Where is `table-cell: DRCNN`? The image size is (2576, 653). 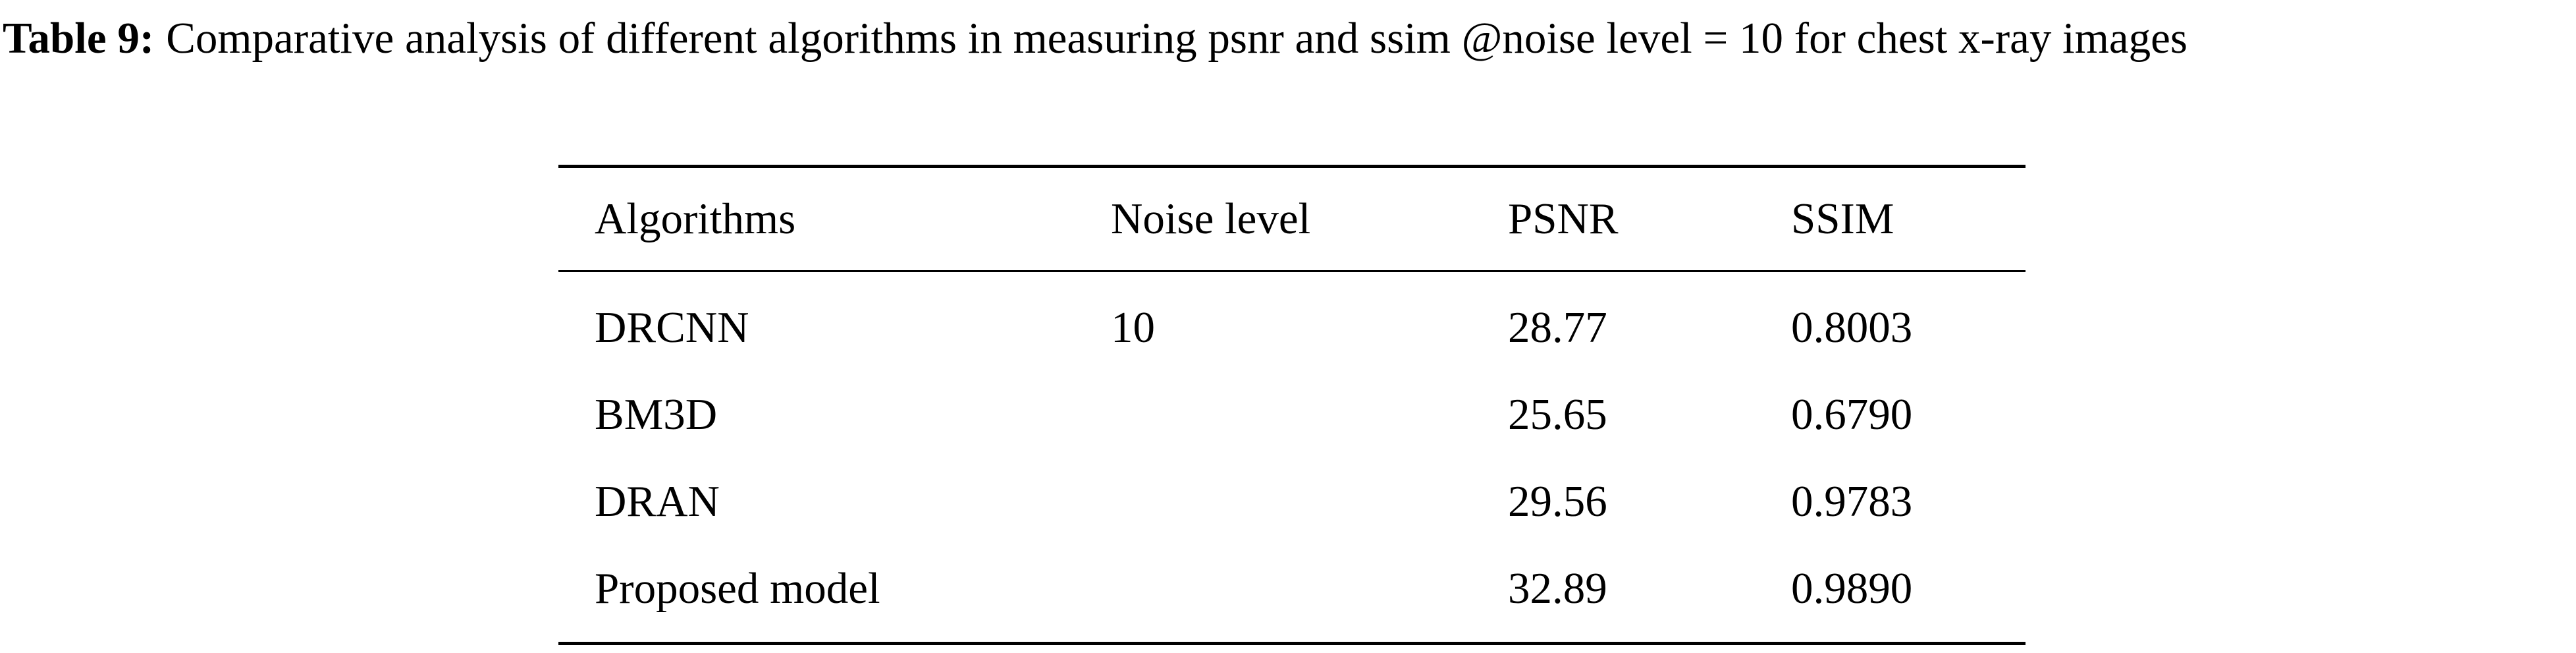 table-cell: DRCNN is located at coordinates (672, 327).